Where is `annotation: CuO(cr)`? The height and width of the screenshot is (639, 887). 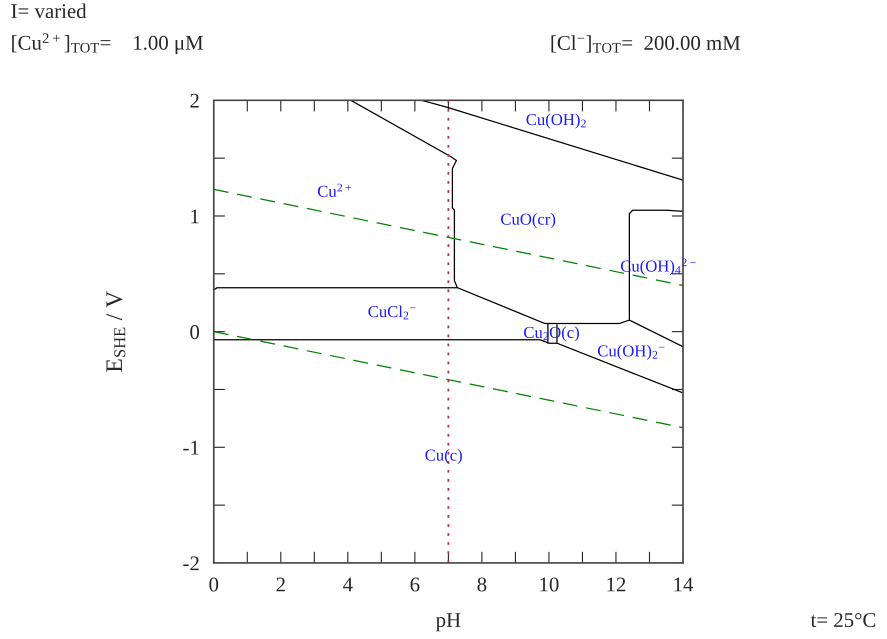 annotation: CuO(cr) is located at coordinates (528, 220).